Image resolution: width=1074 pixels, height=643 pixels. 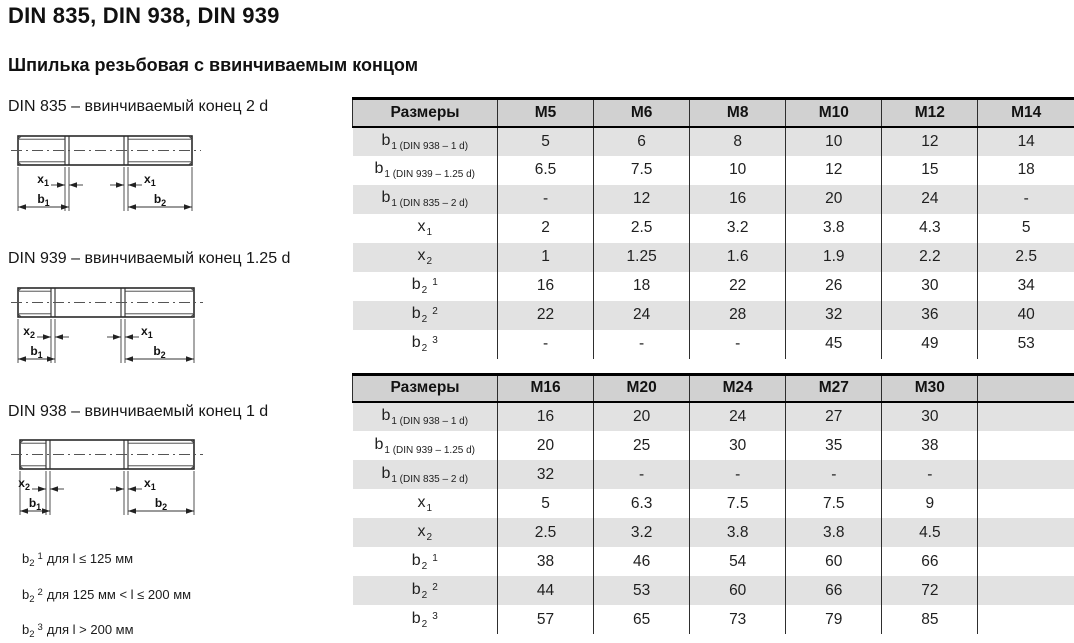 I want to click on row-label-cell: b22, so click(x=425, y=315).